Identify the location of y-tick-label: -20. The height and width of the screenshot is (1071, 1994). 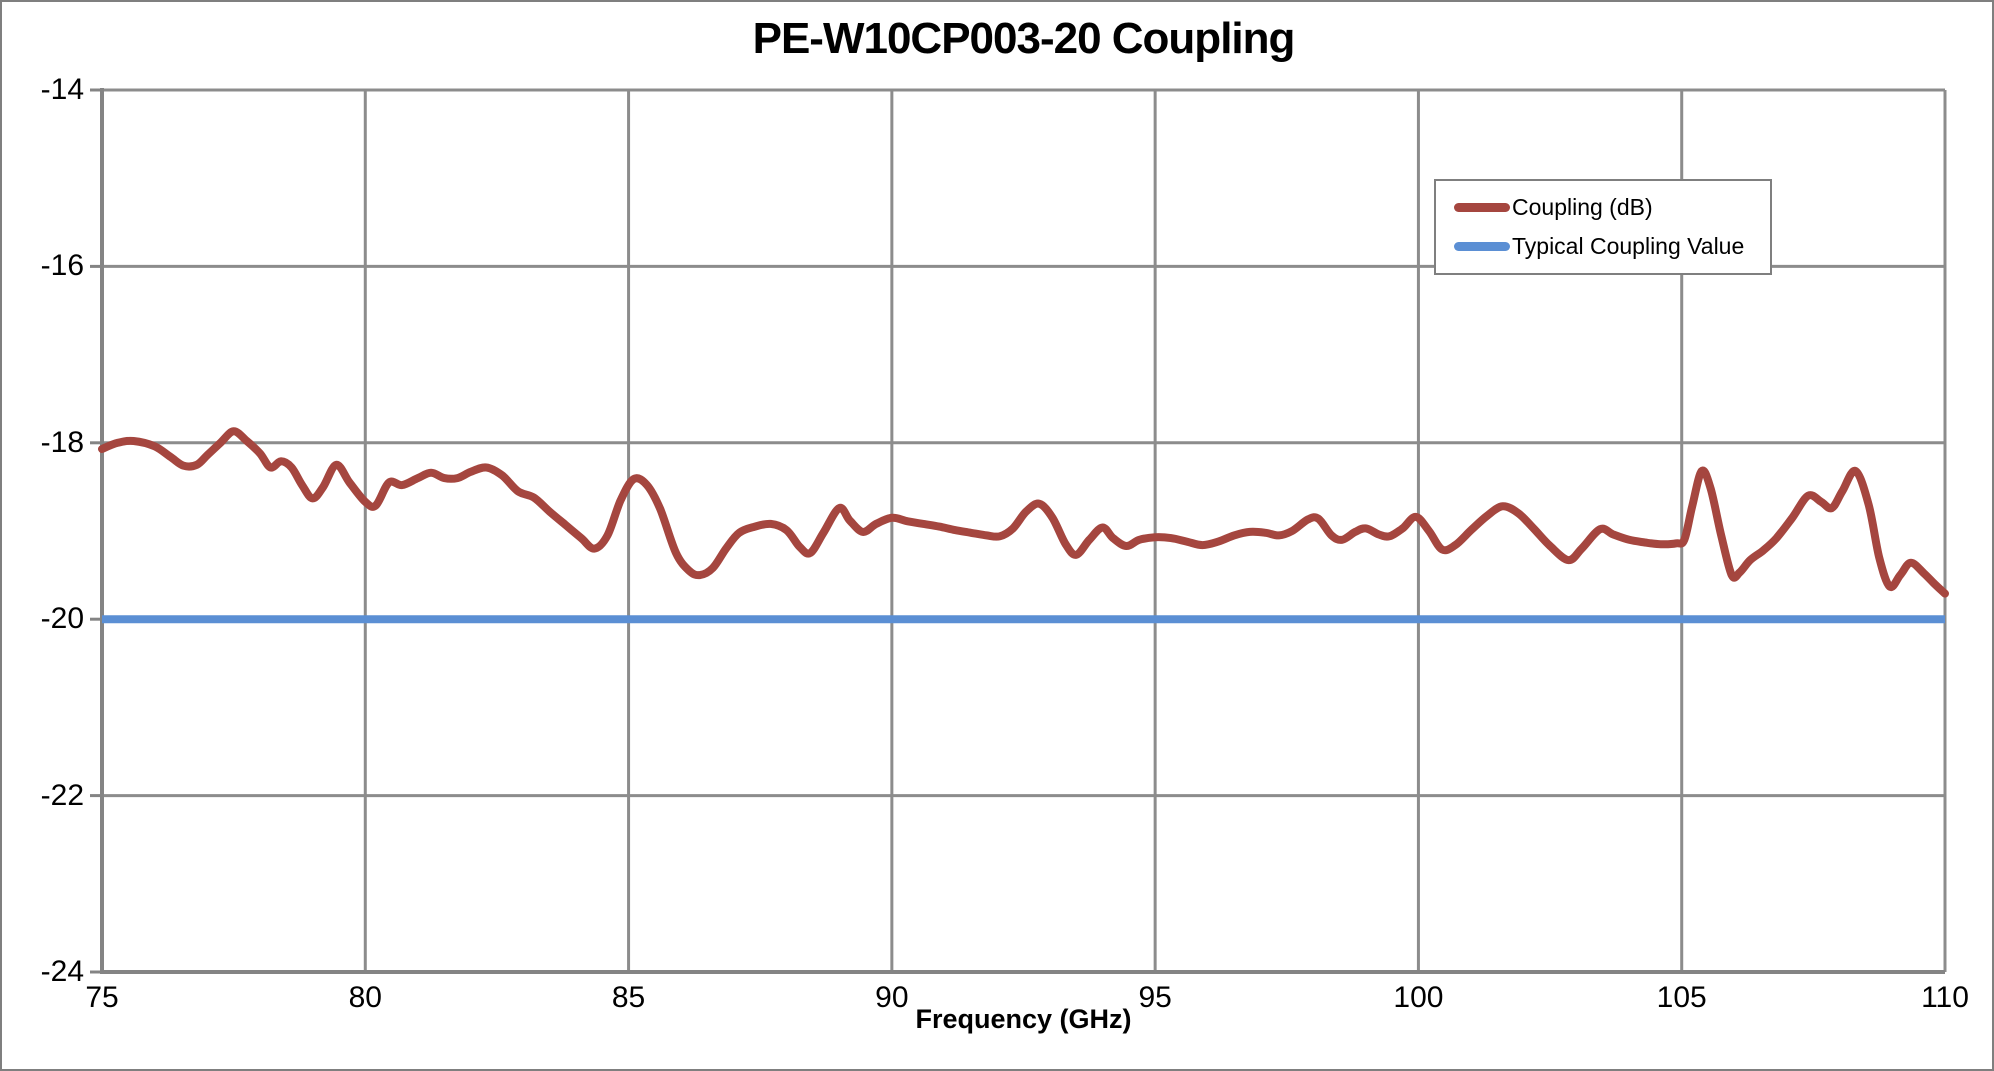
(62, 619).